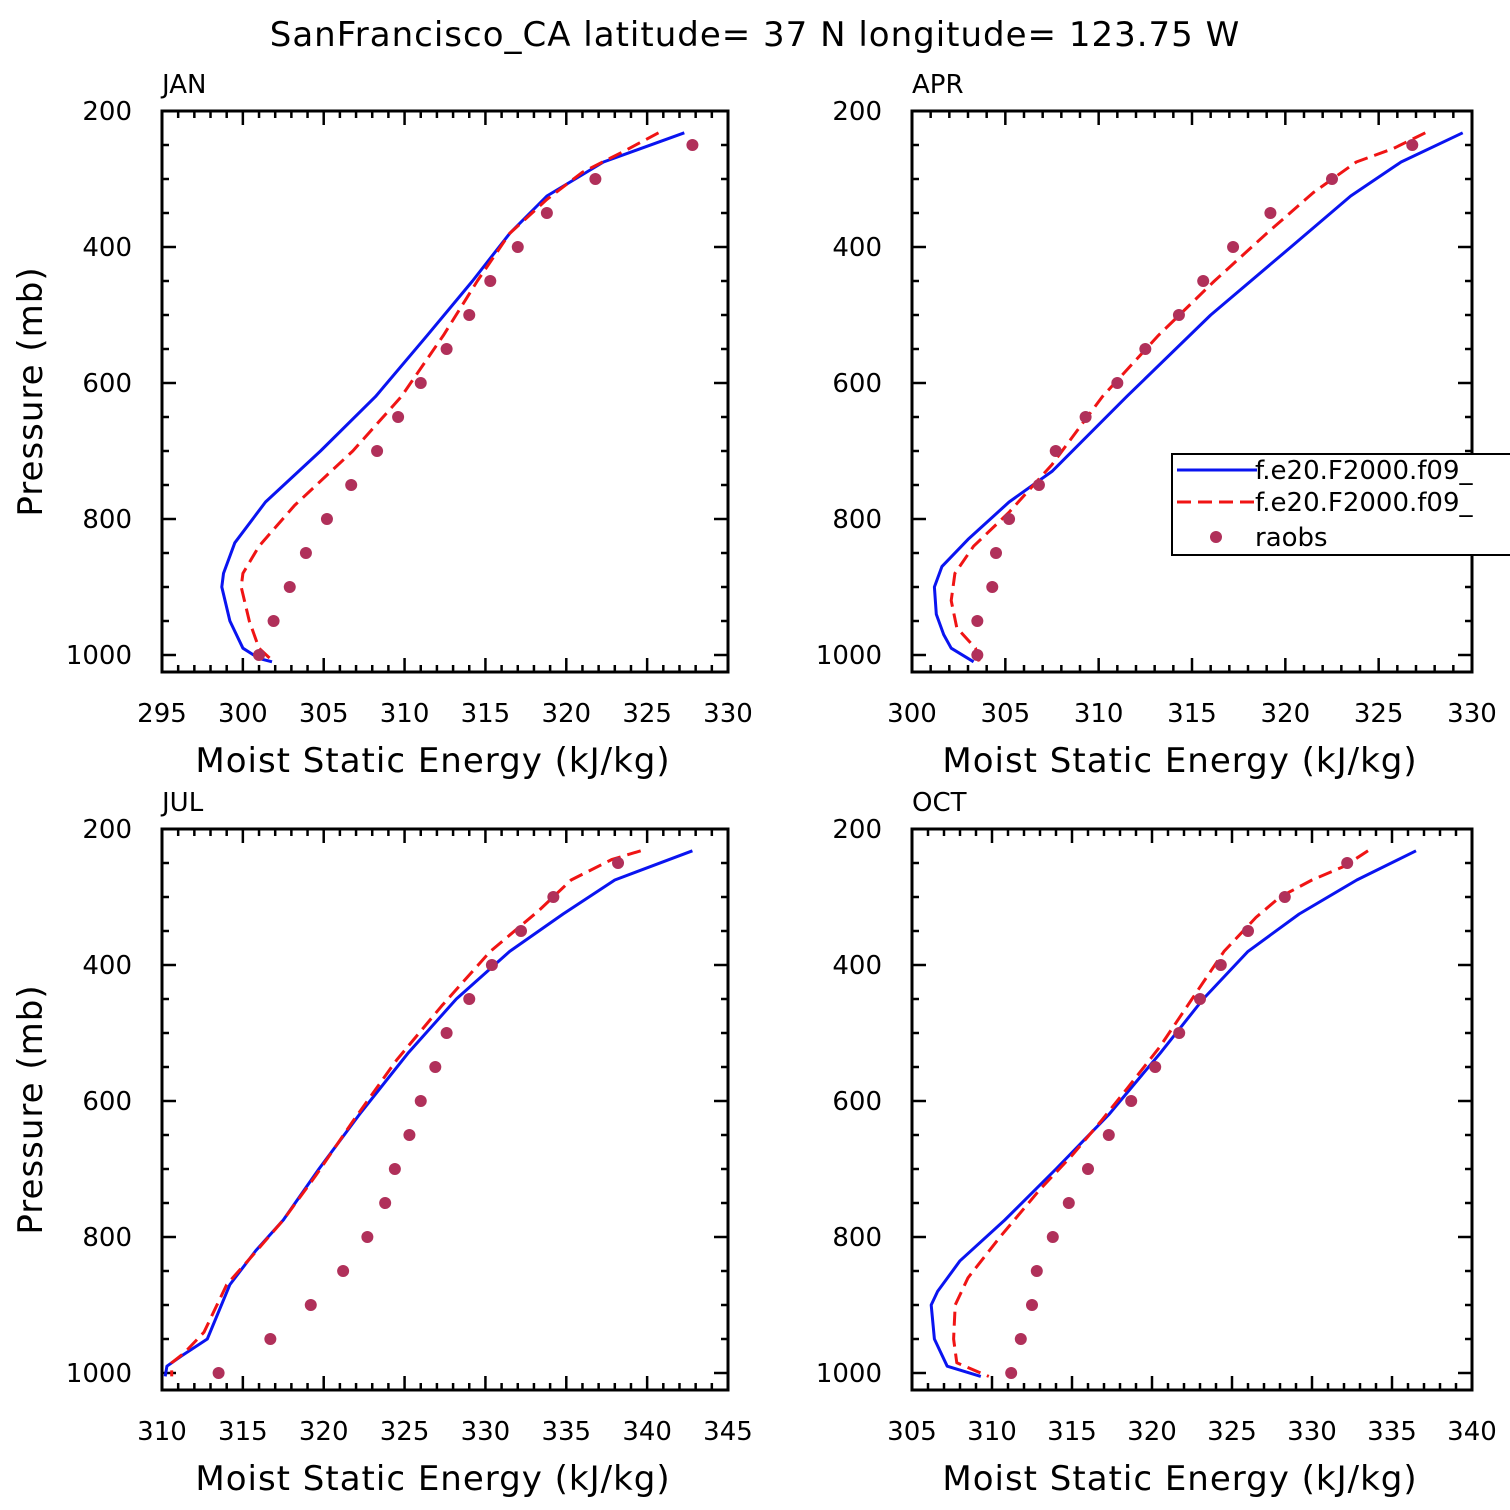  I want to click on x-tick-label: 335, so click(566, 1432).